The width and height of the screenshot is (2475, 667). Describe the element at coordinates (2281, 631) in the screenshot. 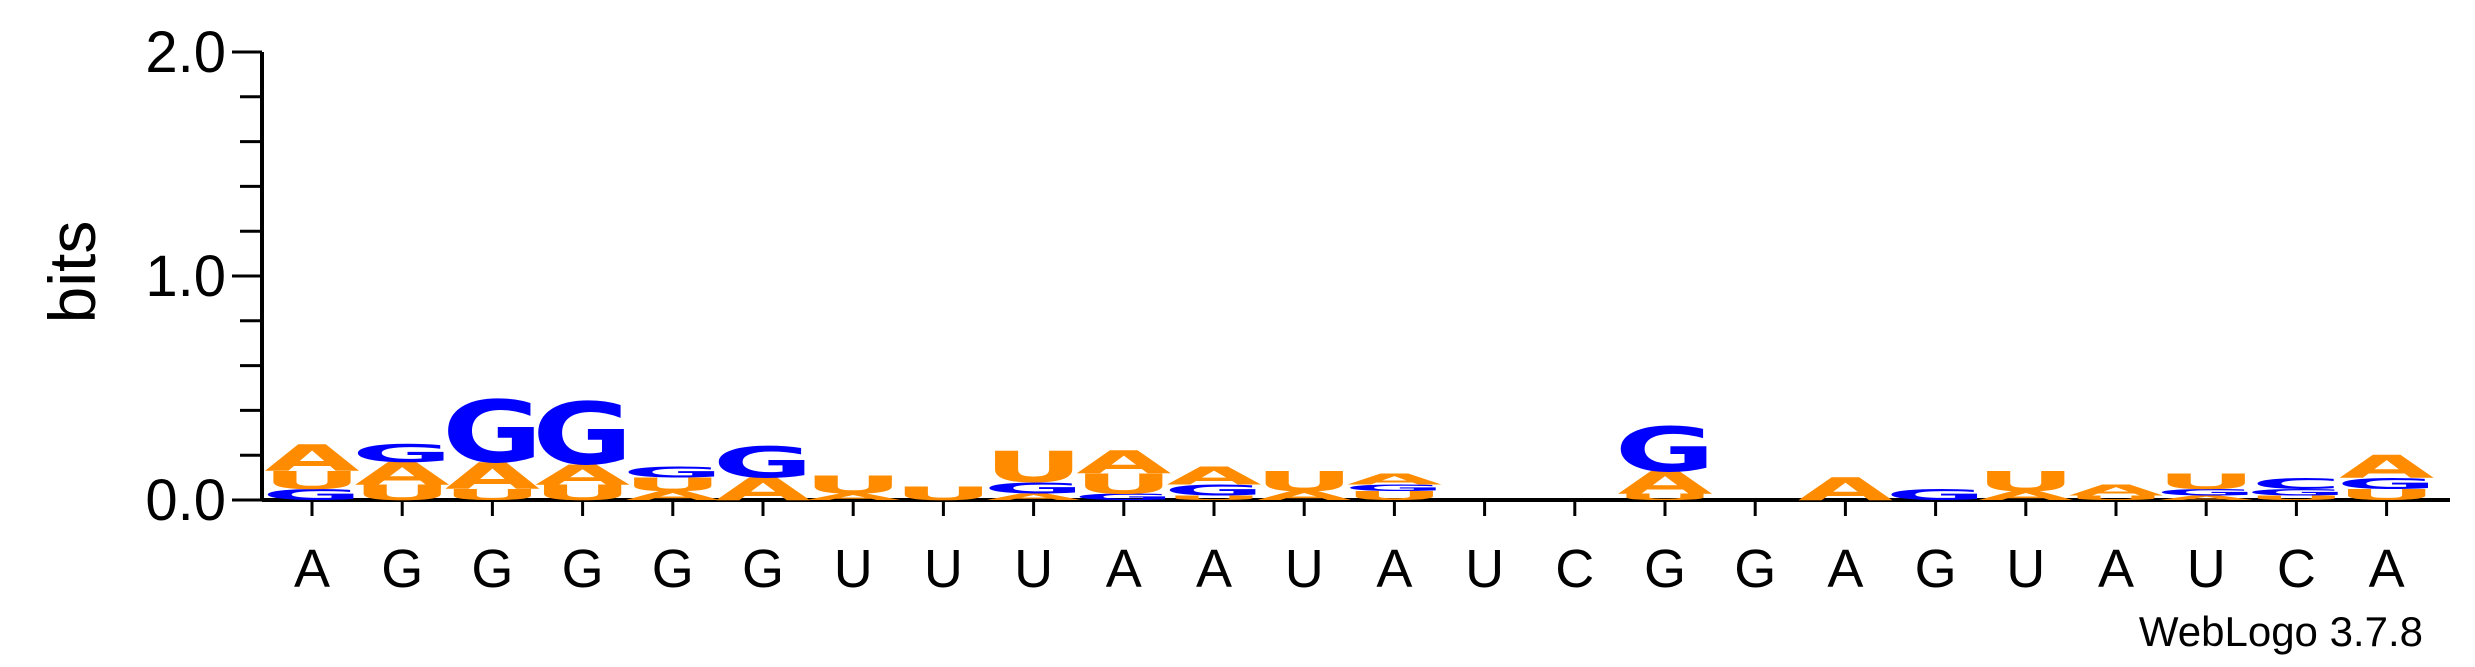

I see `weblogo-credit: WebLogo 3.7.8` at that location.